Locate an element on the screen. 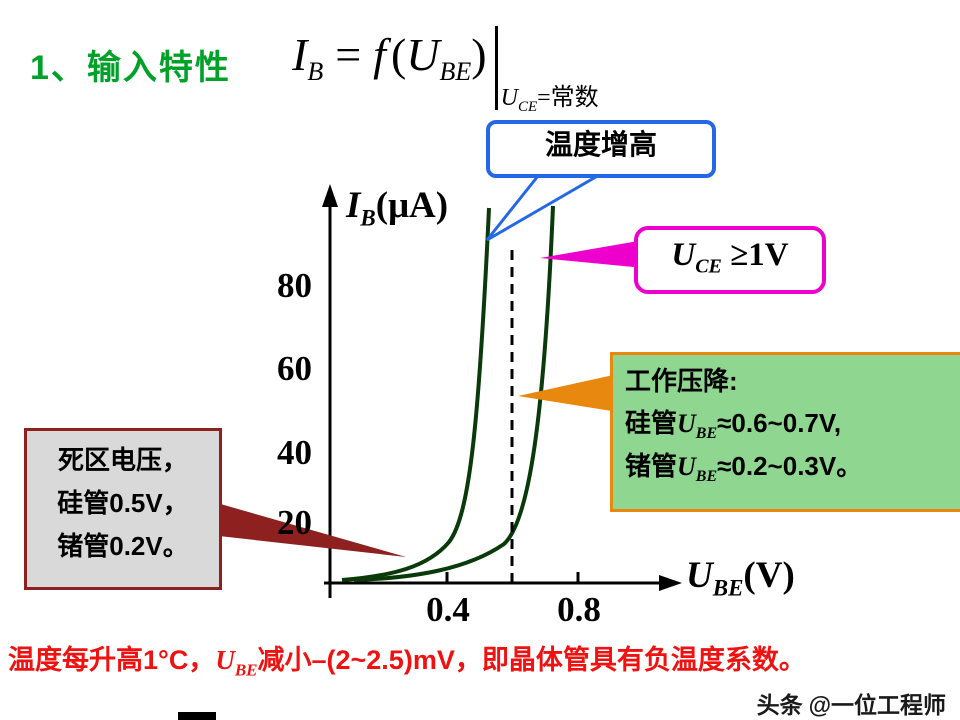 This screenshot has height=720, width=960. callout-working-drop: 工作压降: 硅管UBE≈0.6~0.7V, 锗管UBE≈0.2~0.3V。 is located at coordinates (785, 432).